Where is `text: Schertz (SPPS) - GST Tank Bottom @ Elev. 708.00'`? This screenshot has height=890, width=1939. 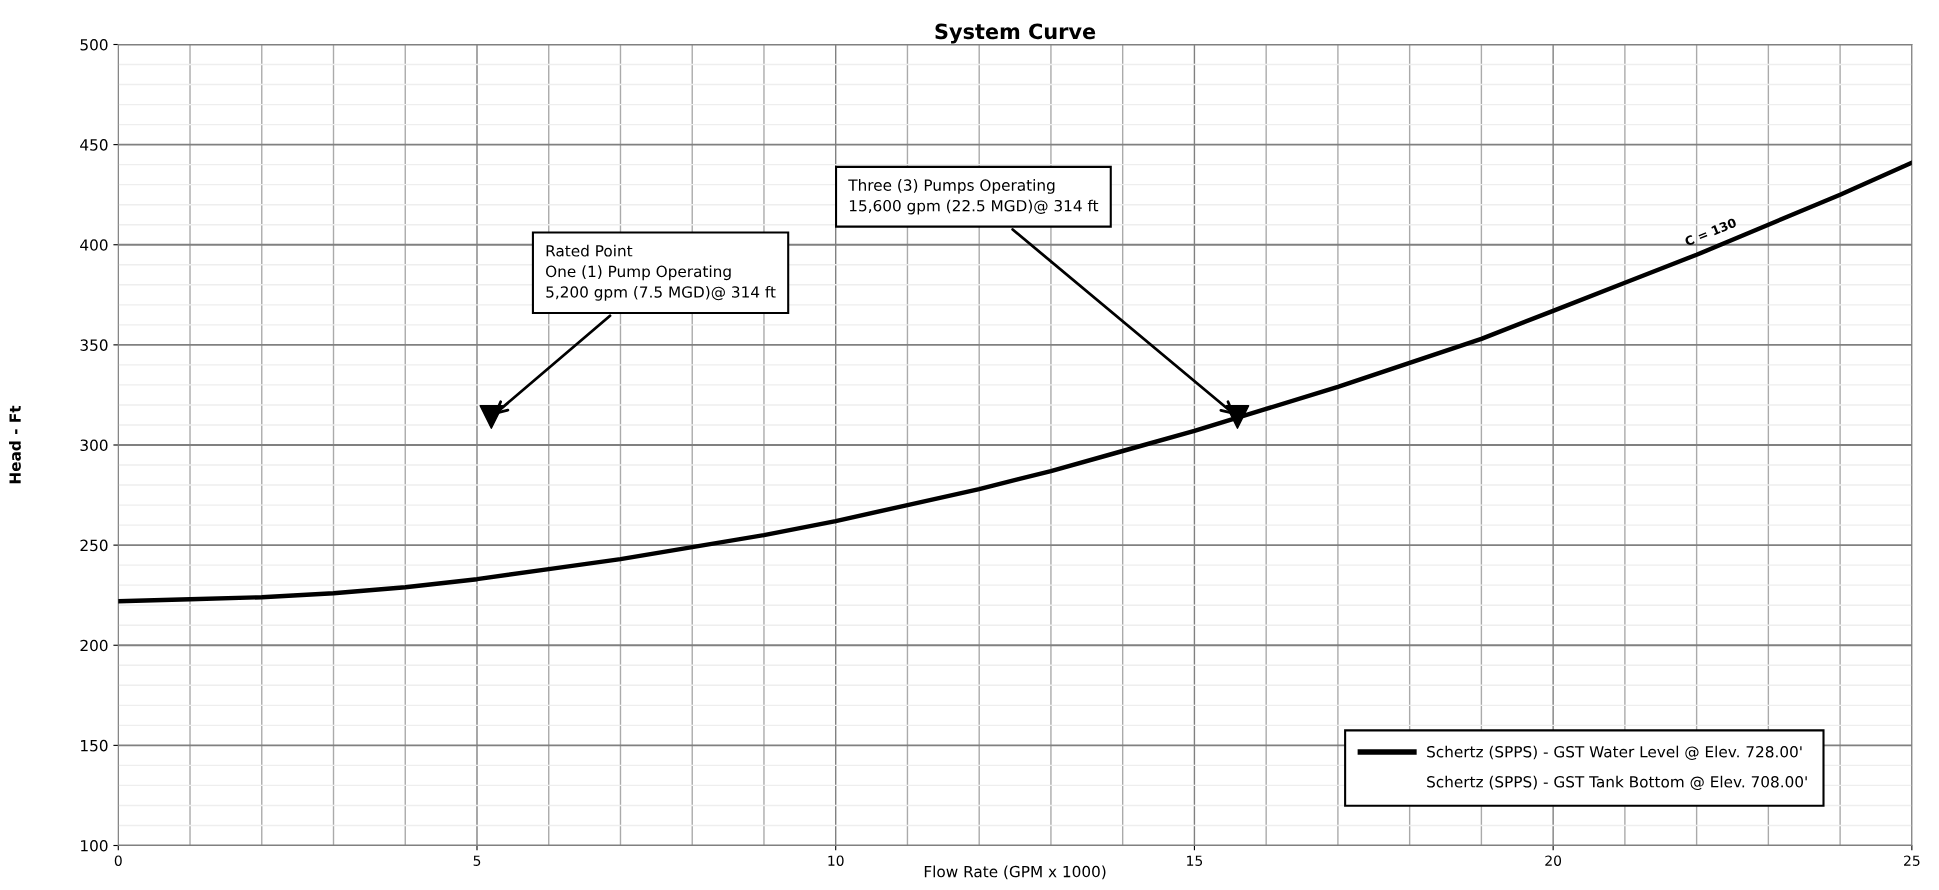
text: Schertz (SPPS) - GST Tank Bottom @ Elev. 708.00' is located at coordinates (1617, 783).